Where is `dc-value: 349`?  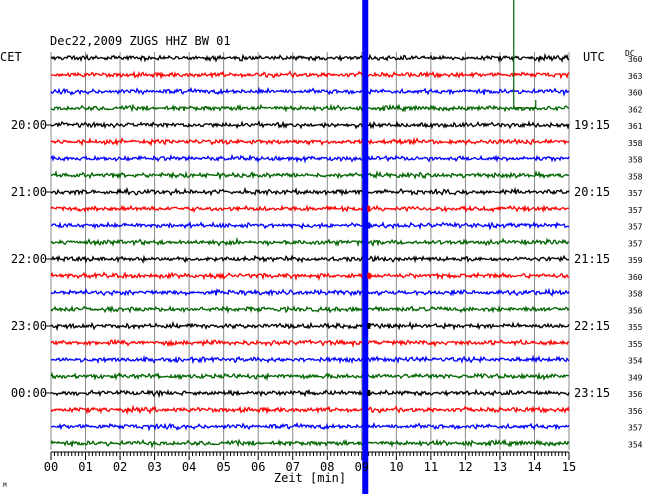 dc-value: 349 is located at coordinates (635, 377).